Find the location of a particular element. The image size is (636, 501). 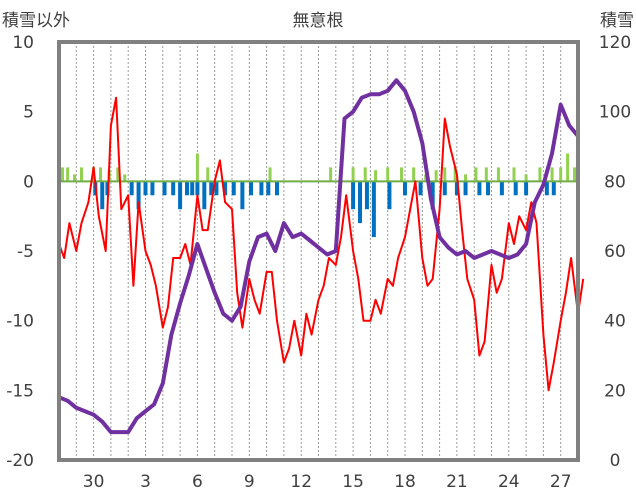

left-tick-label: -5 is located at coordinates (25, 252).